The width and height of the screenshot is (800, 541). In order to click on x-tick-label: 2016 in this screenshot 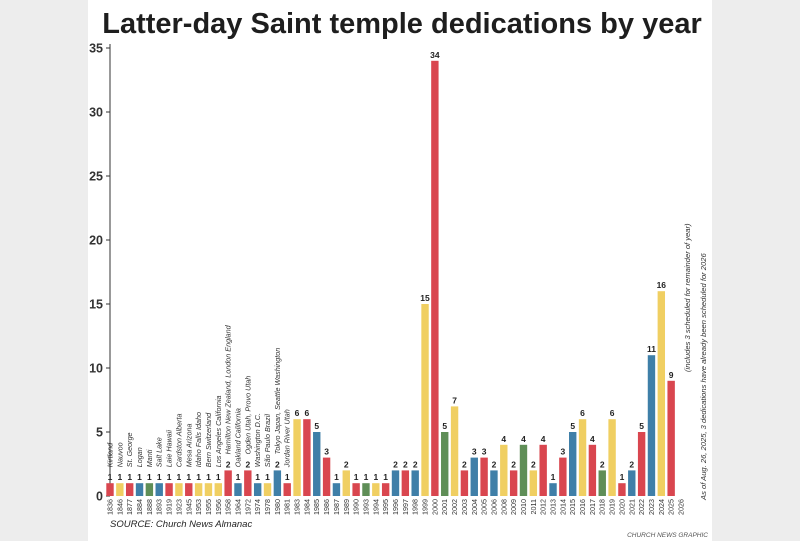, I will do `click(582, 507)`.